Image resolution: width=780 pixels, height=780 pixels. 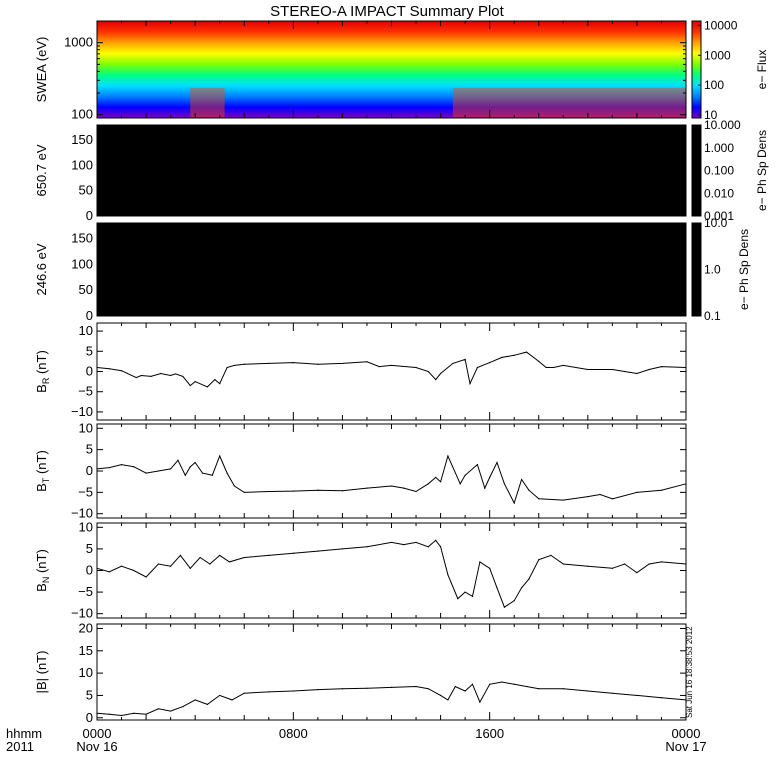 What do you see at coordinates (82, 411) in the screenshot?
I see `y-tick-label: −10` at bounding box center [82, 411].